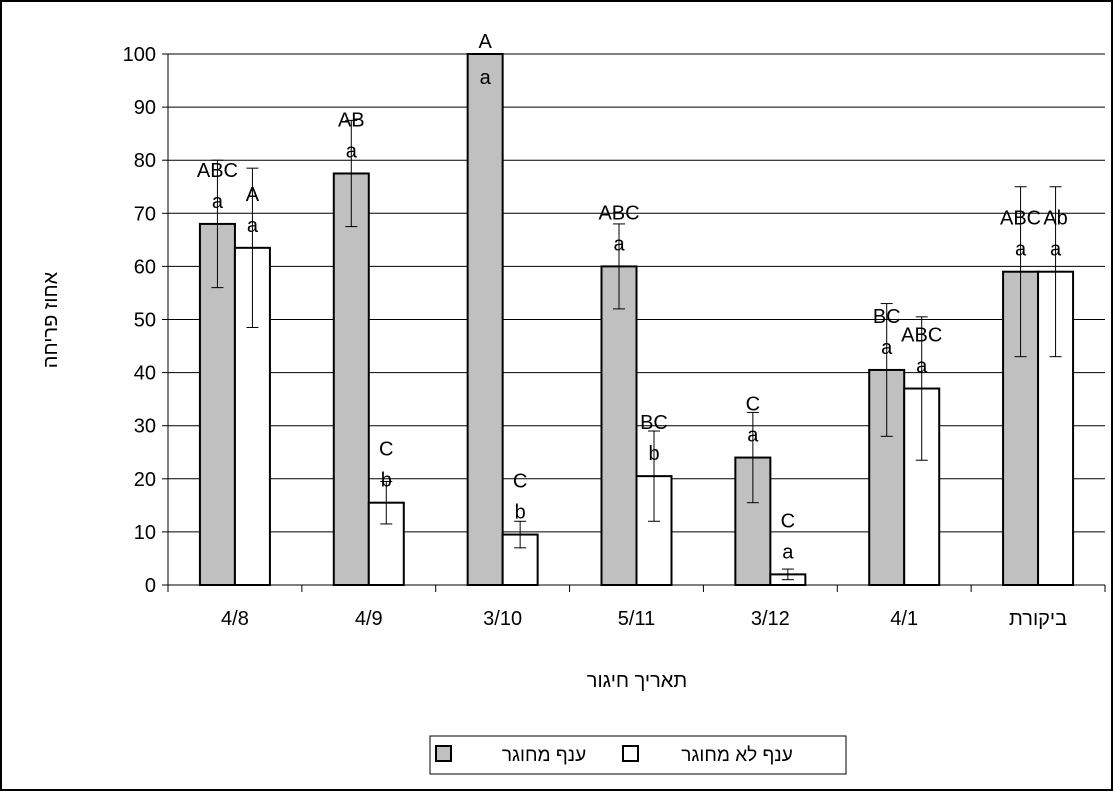  What do you see at coordinates (145, 267) in the screenshot?
I see `y-tick-label: 60` at bounding box center [145, 267].